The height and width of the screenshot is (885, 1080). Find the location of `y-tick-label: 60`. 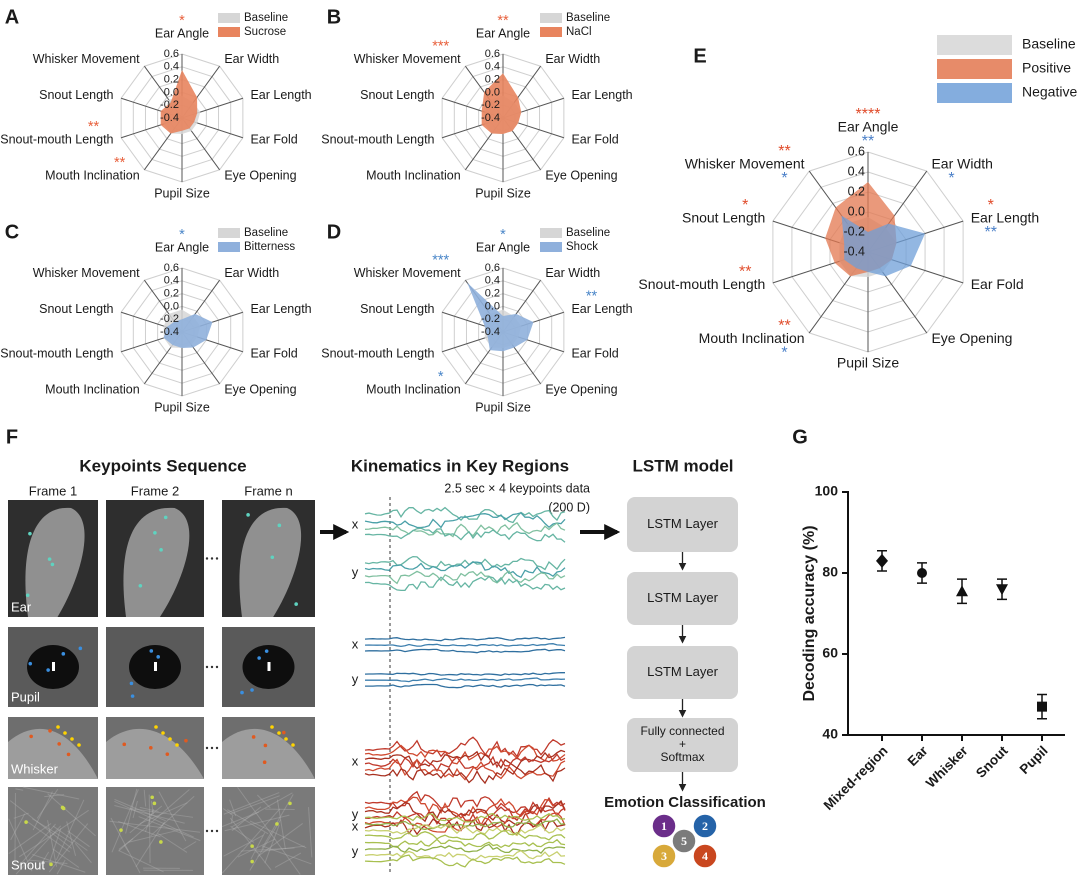

y-tick-label: 60 is located at coordinates (830, 653).